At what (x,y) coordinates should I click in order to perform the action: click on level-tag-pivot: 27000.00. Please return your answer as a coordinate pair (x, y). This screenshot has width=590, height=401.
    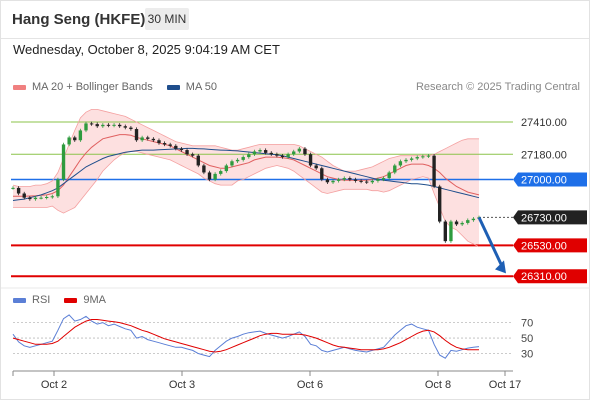
    Looking at the image, I should click on (550, 179).